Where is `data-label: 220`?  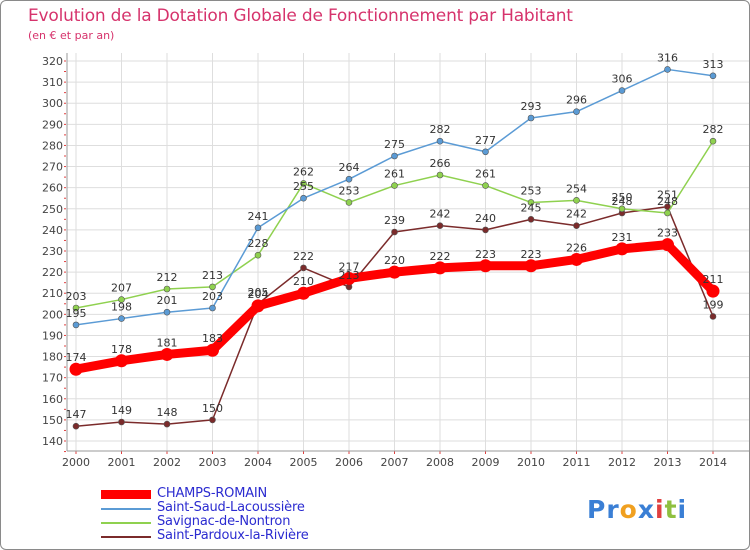 data-label: 220 is located at coordinates (394, 260).